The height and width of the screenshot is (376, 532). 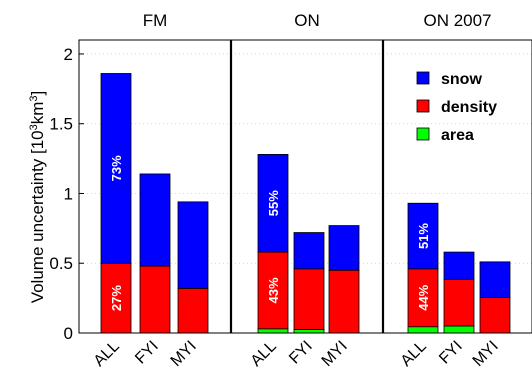 I want to click on panel-title: ON, so click(x=307, y=20).